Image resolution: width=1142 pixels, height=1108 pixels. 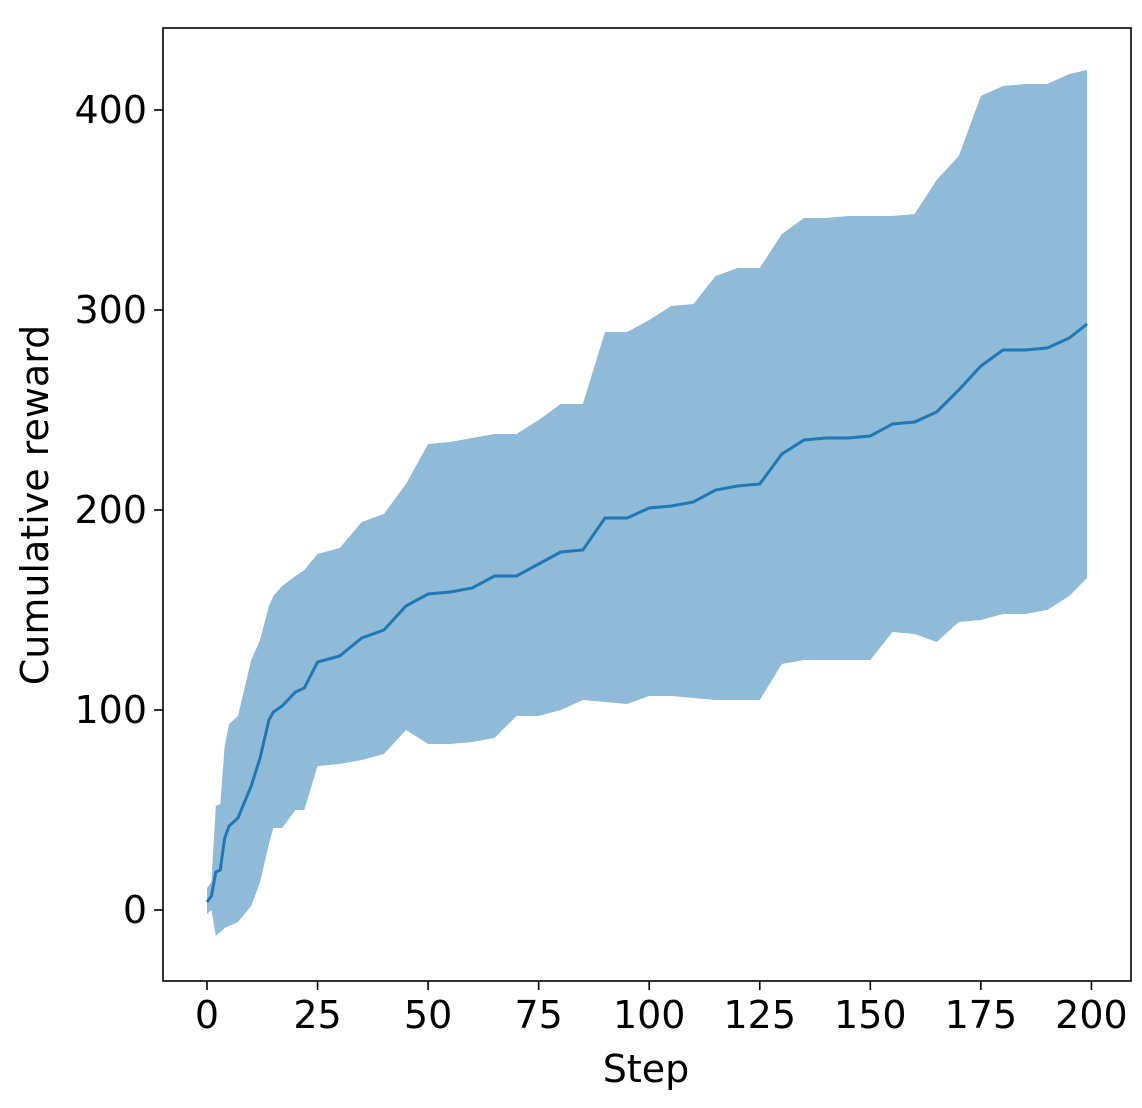 What do you see at coordinates (649, 1015) in the screenshot?
I see `x-tick-label: 100` at bounding box center [649, 1015].